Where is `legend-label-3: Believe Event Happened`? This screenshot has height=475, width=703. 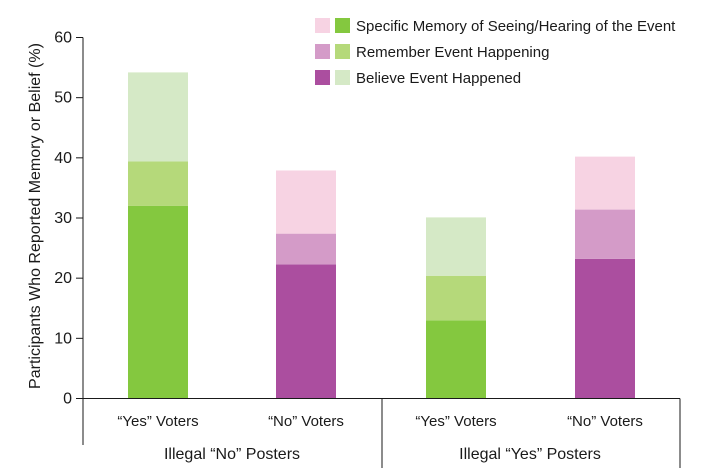 legend-label-3: Believe Event Happened is located at coordinates (438, 78).